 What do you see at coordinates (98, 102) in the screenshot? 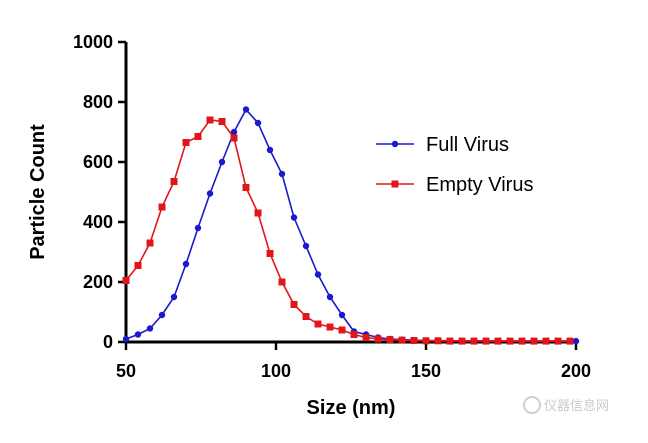
I see `y-tick-label: 800` at bounding box center [98, 102].